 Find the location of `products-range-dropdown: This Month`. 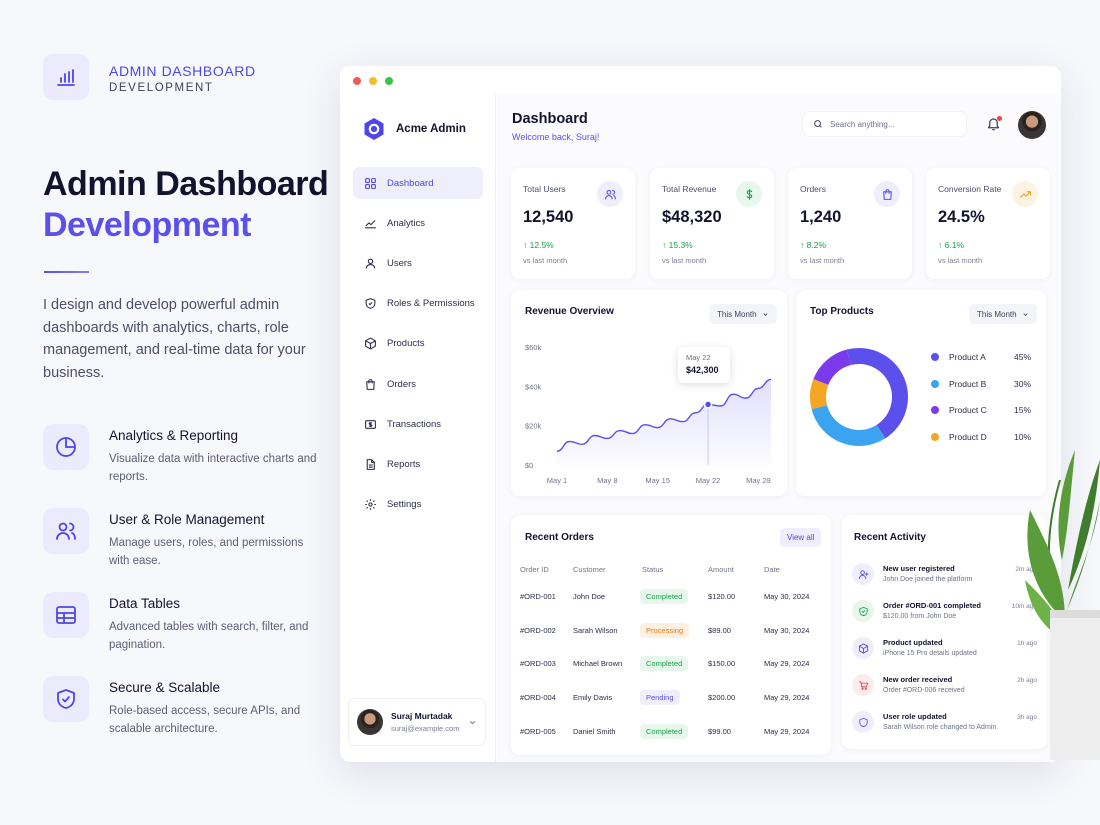

products-range-dropdown: This Month is located at coordinates (1003, 314).